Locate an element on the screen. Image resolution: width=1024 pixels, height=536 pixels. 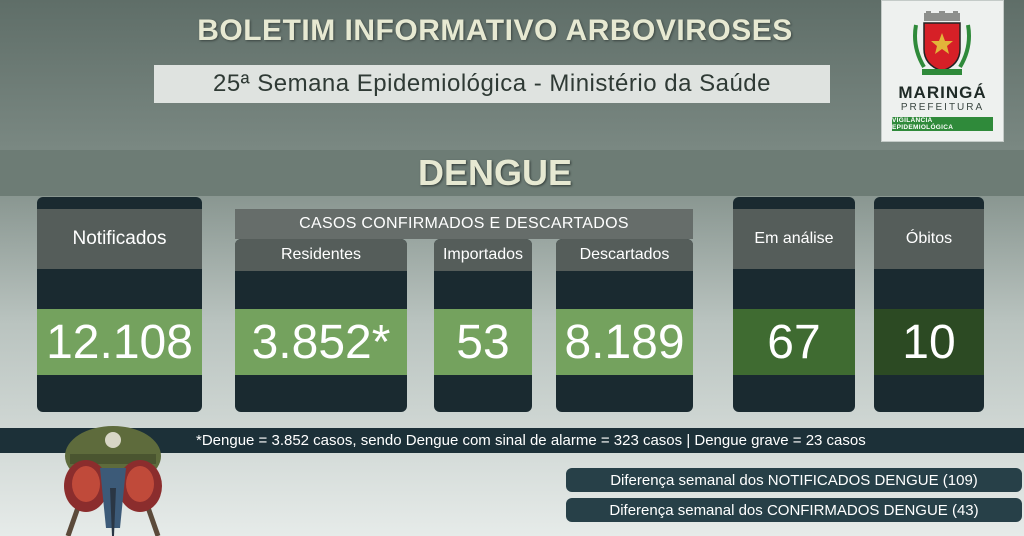
bulletin-title: BOLETIM INFORMATIVO ARBOVIROSES is located at coordinates (495, 30).